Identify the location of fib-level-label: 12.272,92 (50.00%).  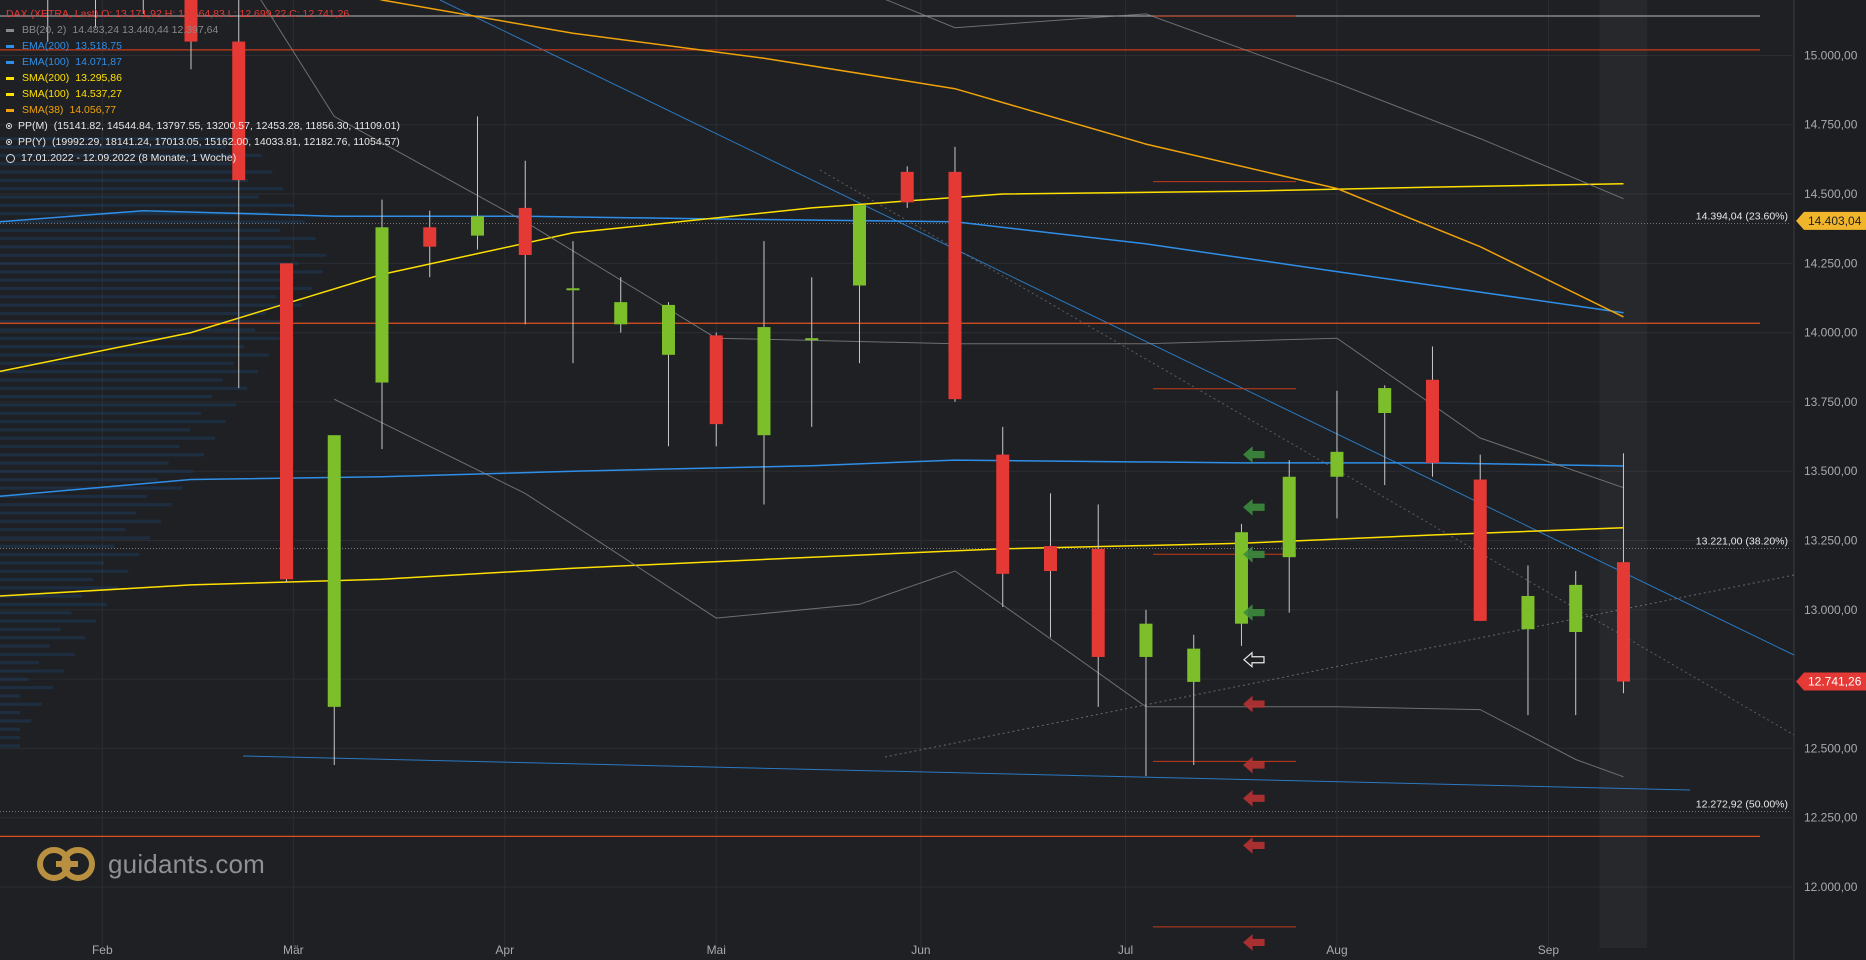
(1742, 804).